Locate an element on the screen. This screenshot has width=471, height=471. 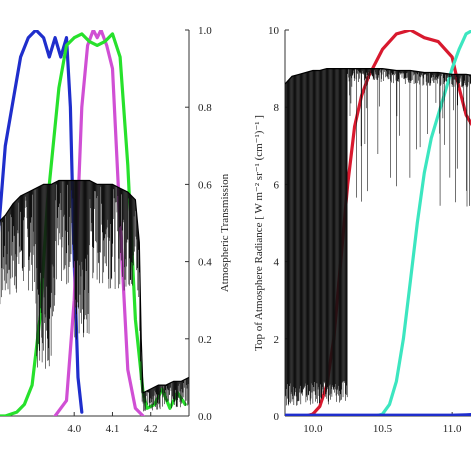
y-tick-label: 2 is located at coordinates (277, 340).